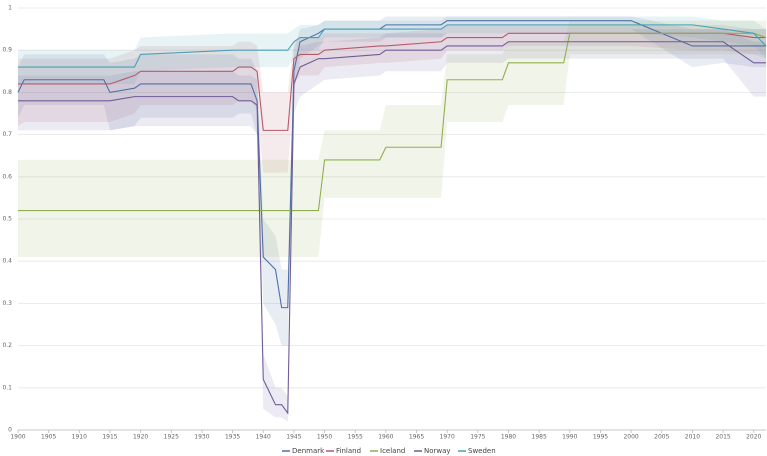 This screenshot has height=456, width=767. What do you see at coordinates (7, 219) in the screenshot?
I see `y-tick-label: 0.5` at bounding box center [7, 219].